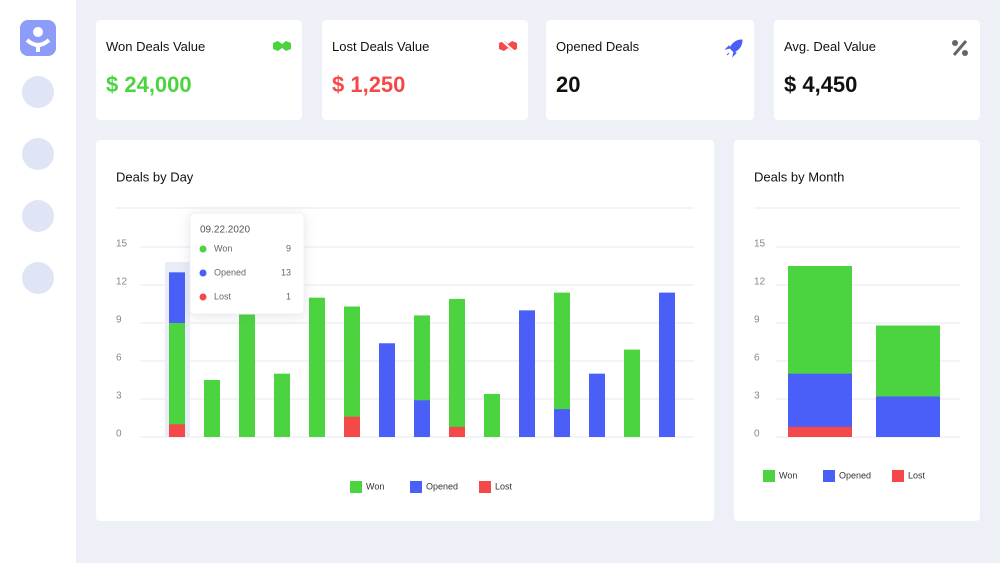  Describe the element at coordinates (799, 176) in the screenshot. I see `chart-title: Deals by Month` at that location.